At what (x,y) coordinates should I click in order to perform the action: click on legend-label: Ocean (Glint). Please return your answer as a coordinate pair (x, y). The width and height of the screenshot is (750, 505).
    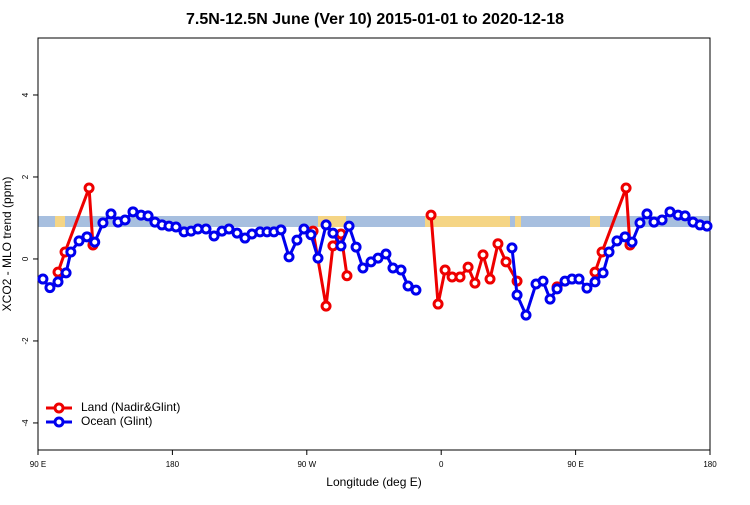
    Looking at the image, I should click on (116, 421).